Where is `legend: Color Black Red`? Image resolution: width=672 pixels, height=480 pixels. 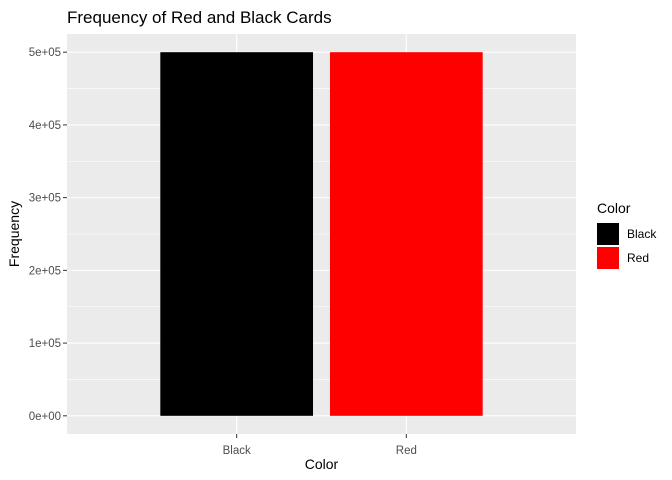
legend: Color Black Red is located at coordinates (627, 234).